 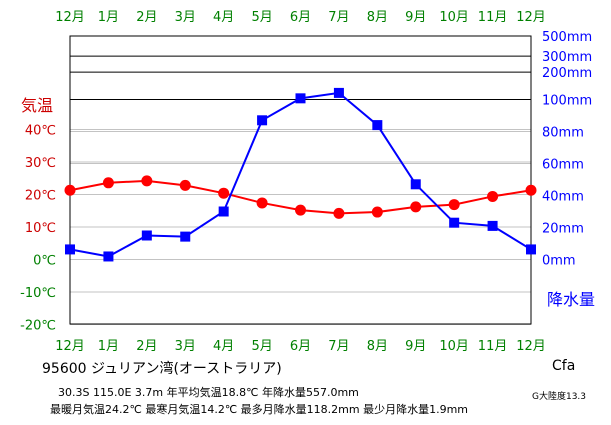 I want to click on month-label-bottom: 8月, so click(x=377, y=346).